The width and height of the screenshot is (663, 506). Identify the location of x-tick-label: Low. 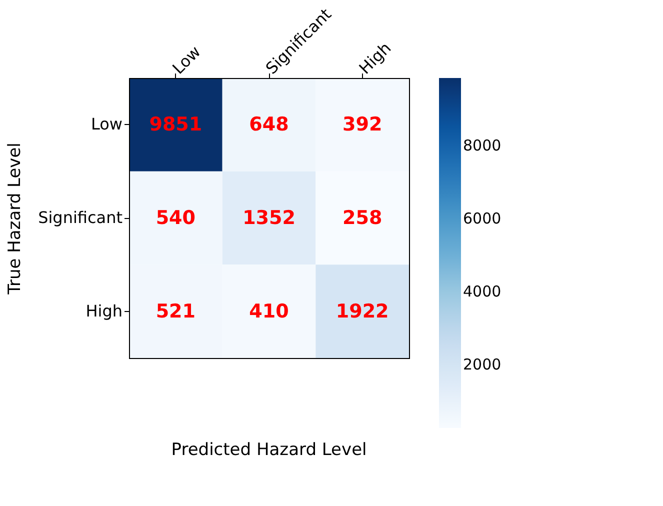
(186, 60).